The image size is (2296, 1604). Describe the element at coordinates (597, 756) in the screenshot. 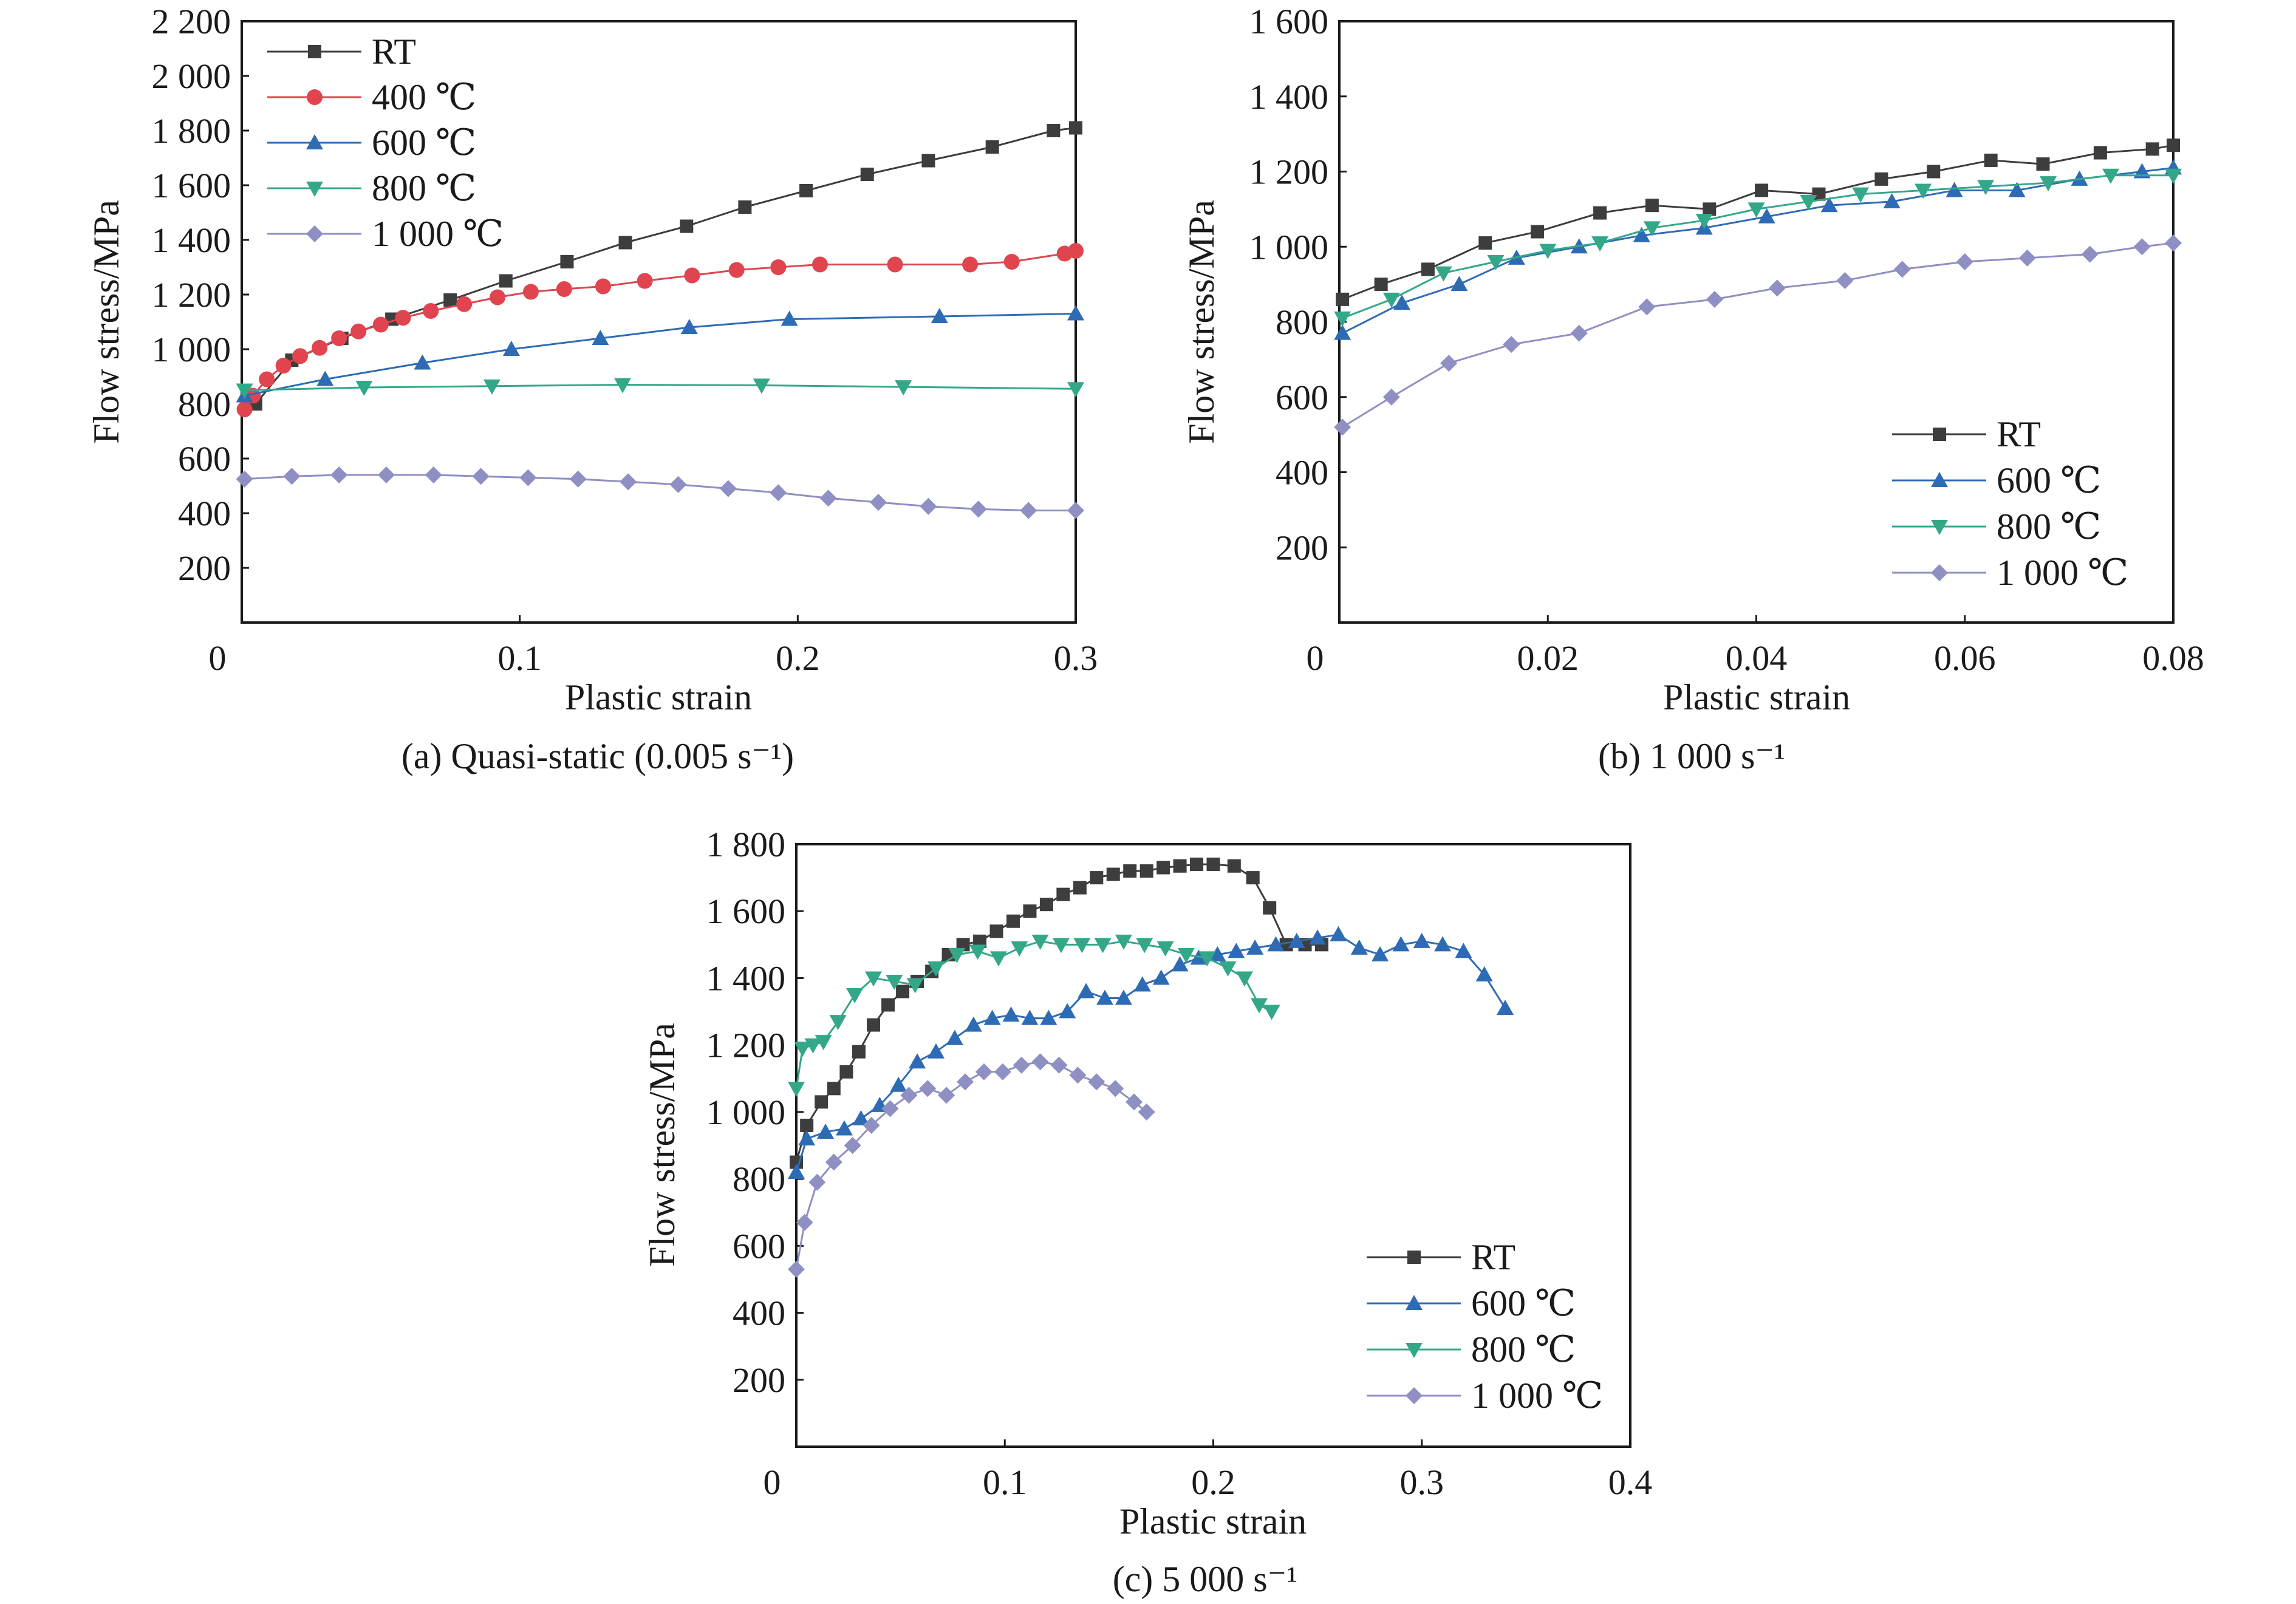

I see `panel-caption: (a) Quasi-static (0.005 s⁻¹)` at that location.